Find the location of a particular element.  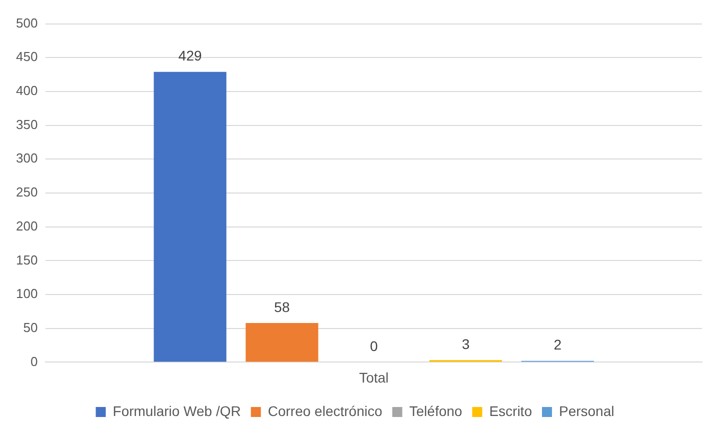

data-label: 429 is located at coordinates (190, 56).